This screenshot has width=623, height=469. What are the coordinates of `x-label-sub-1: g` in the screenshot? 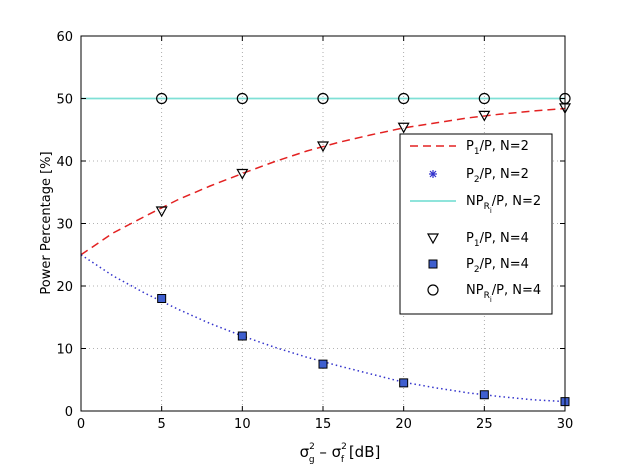 It's located at (312, 460).